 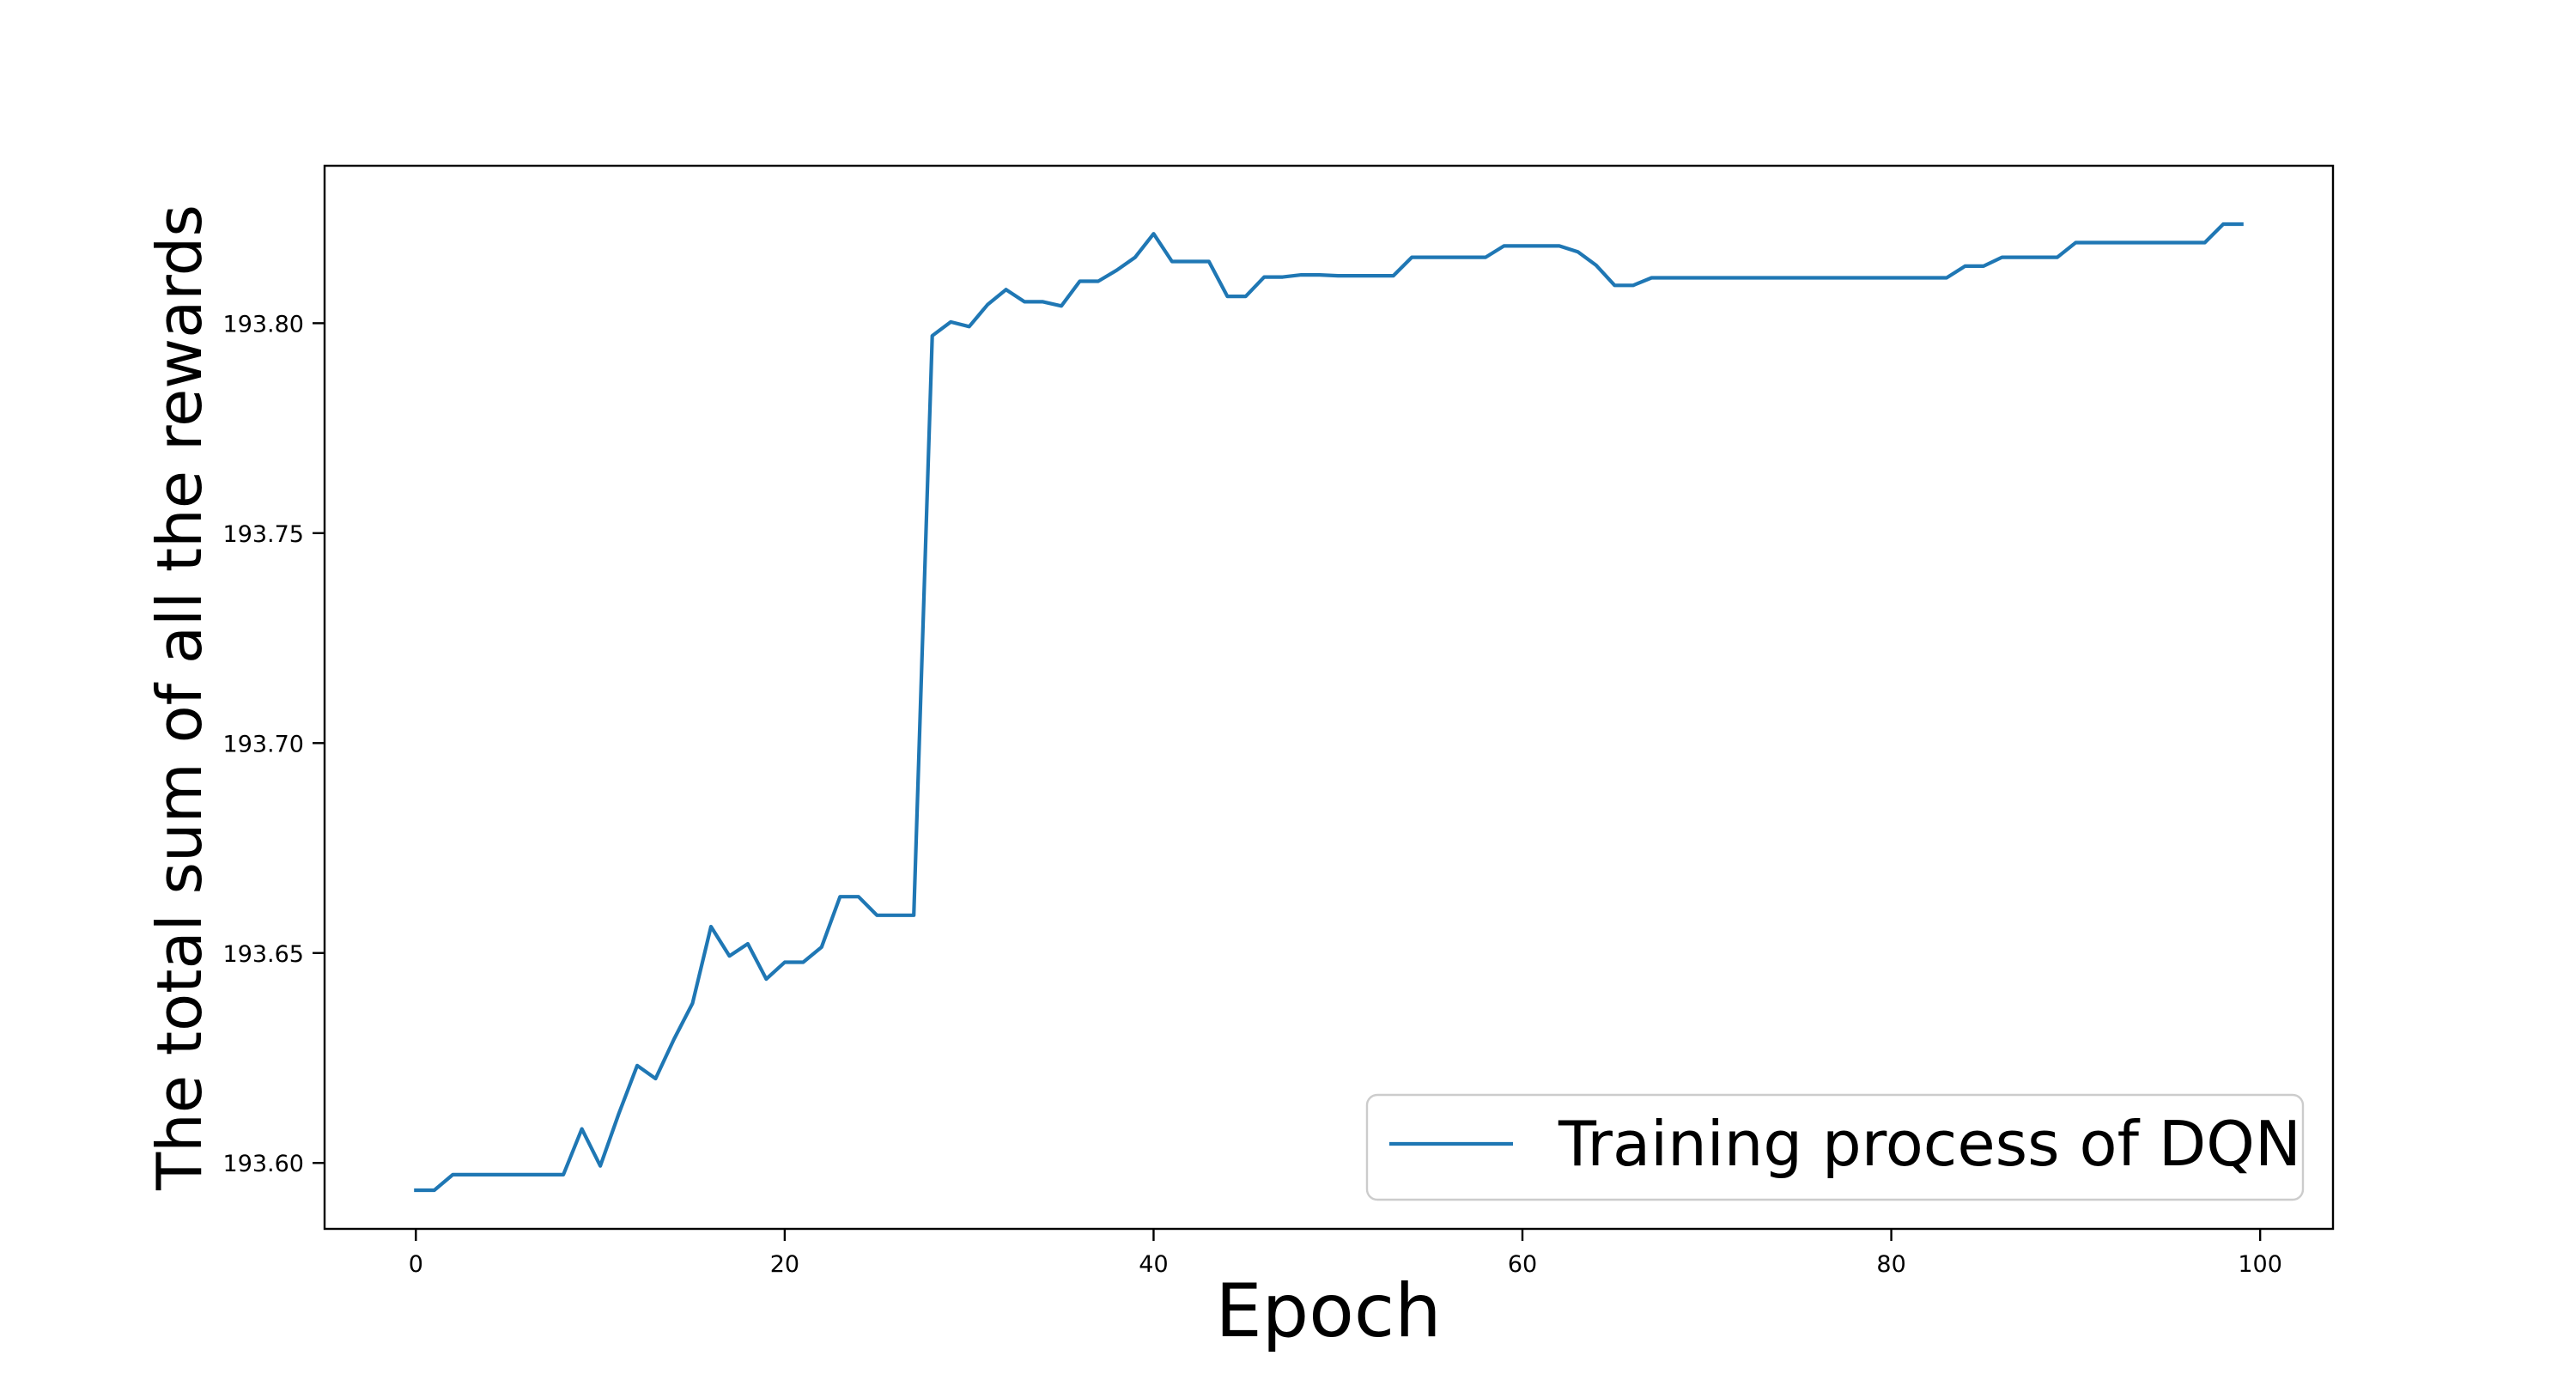 I want to click on x-tick-label: 0, so click(x=416, y=1264).